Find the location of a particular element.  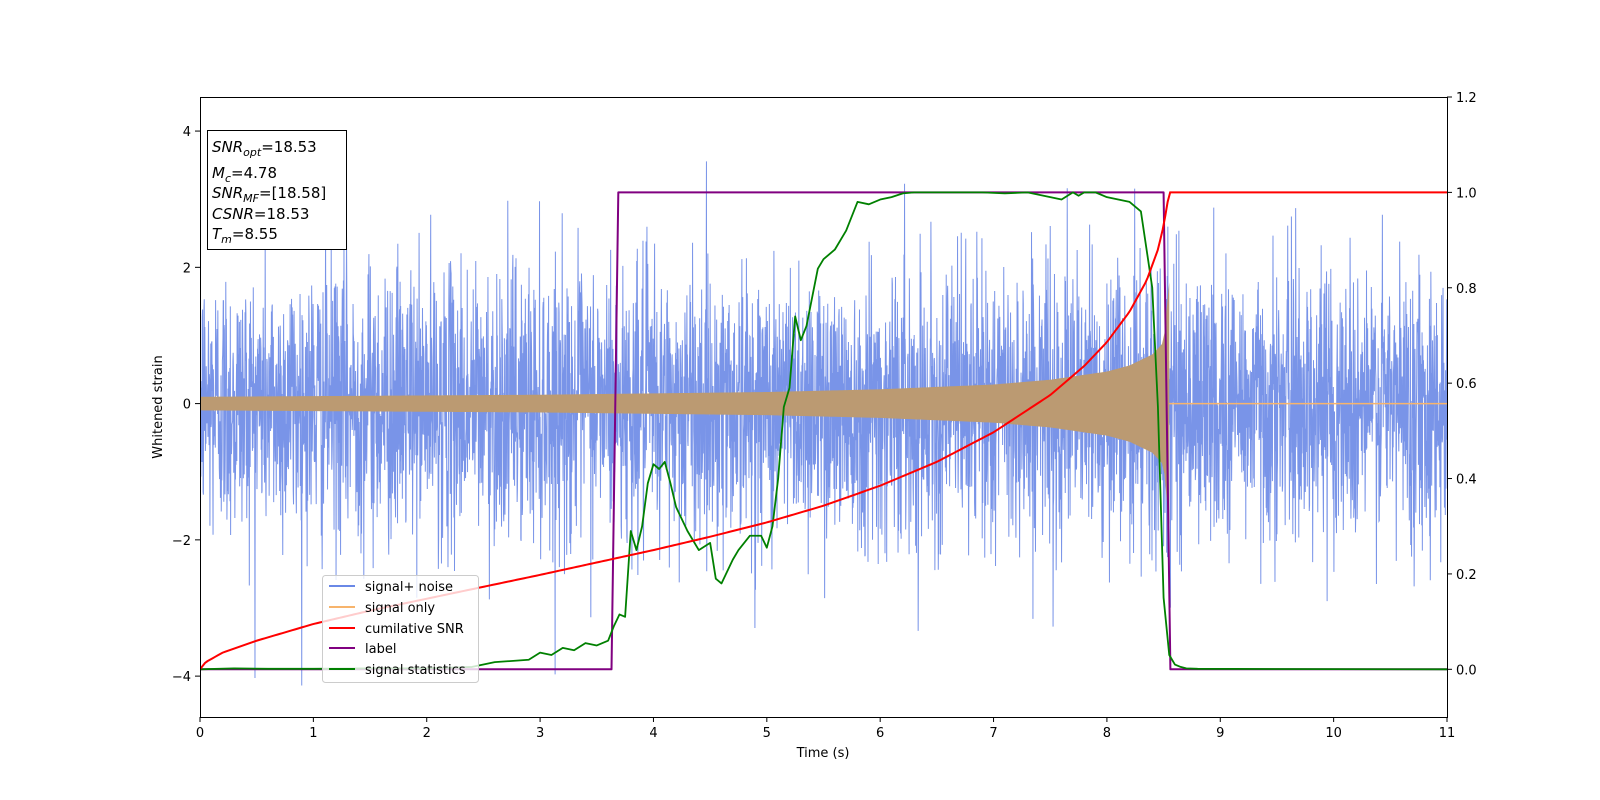

x-tick-label: 10 is located at coordinates (1333, 733).